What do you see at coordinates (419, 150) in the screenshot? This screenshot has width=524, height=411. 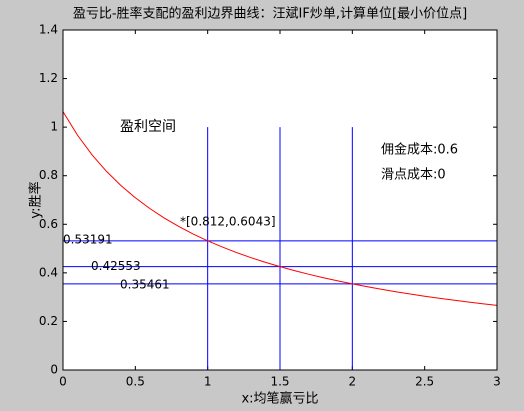 I see `annotation: 佣金成本:0.6` at bounding box center [419, 150].